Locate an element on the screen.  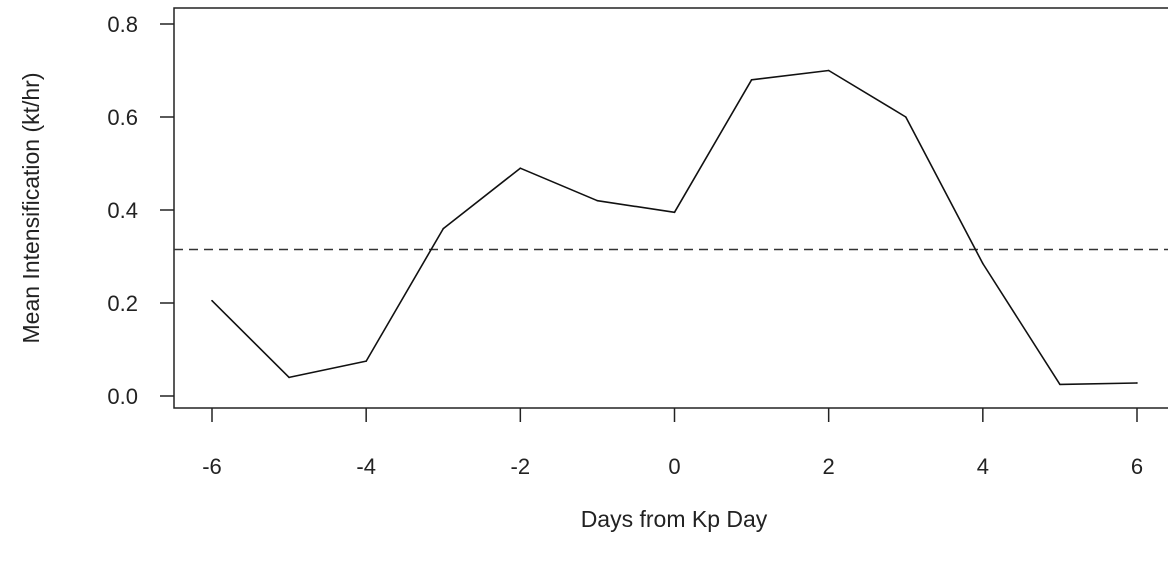
x-tick-label: -6 is located at coordinates (212, 466).